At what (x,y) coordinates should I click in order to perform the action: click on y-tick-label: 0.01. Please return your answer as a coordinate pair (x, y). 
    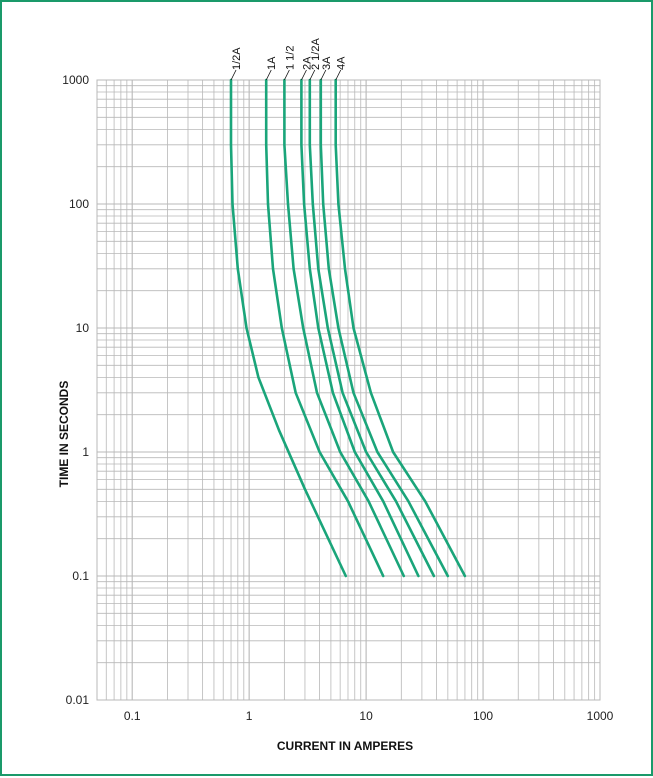
    Looking at the image, I should click on (78, 700).